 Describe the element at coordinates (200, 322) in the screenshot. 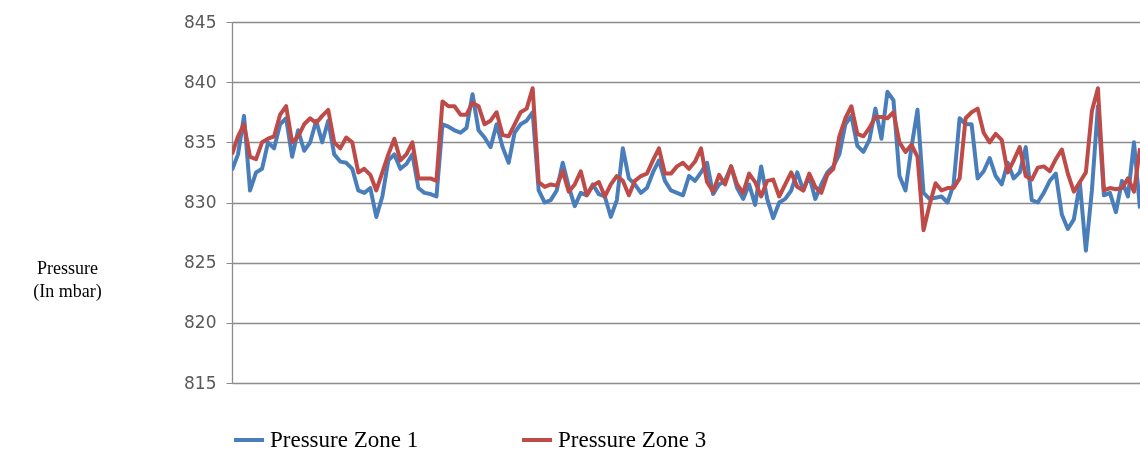

I see `y-tick-label: 820` at that location.